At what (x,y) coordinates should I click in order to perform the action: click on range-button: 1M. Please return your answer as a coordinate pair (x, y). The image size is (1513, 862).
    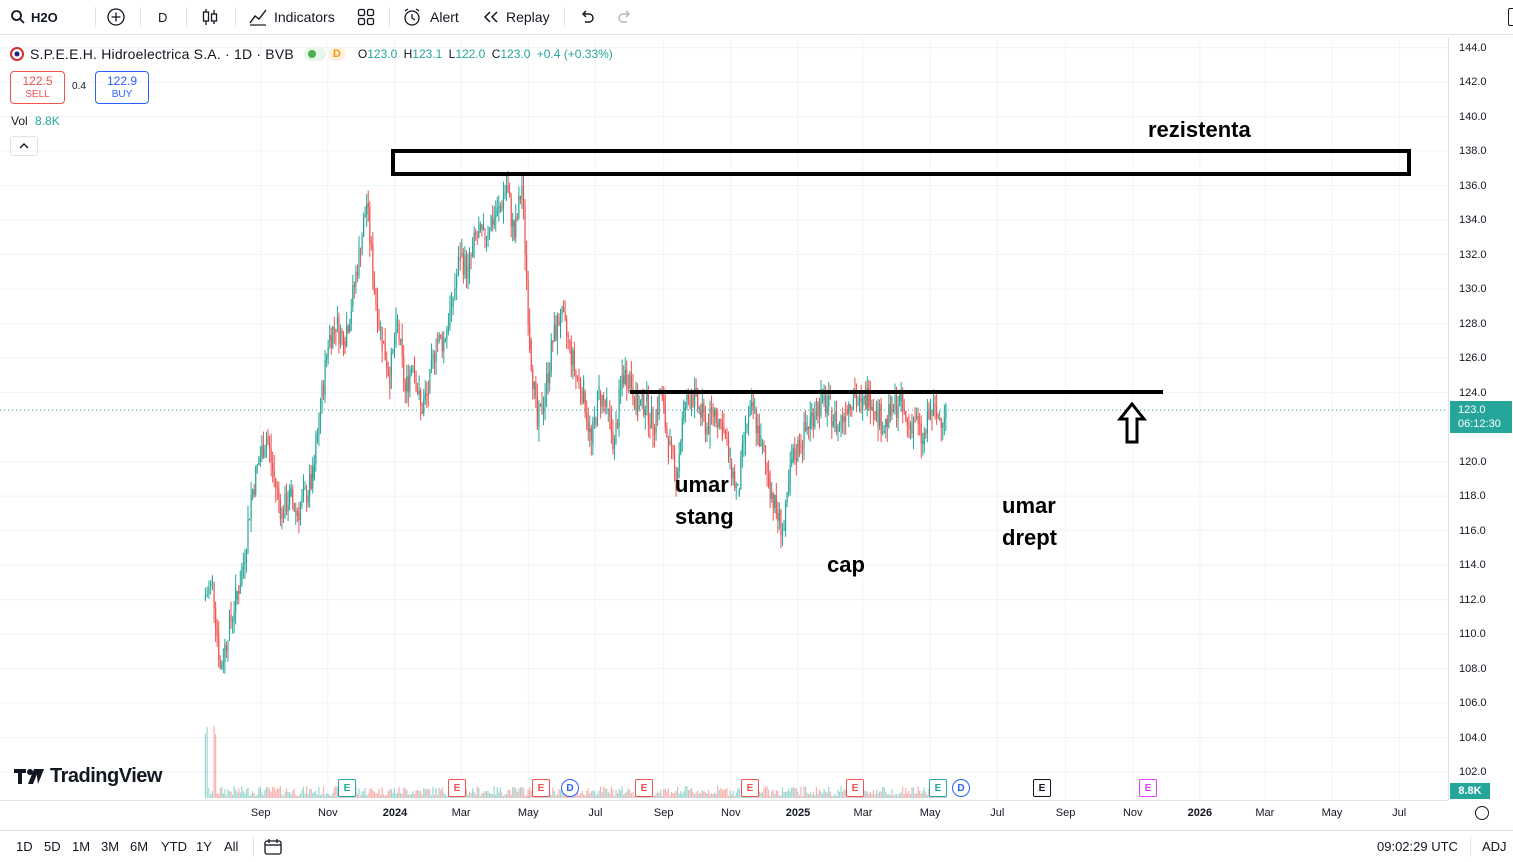
    Looking at the image, I should click on (81, 846).